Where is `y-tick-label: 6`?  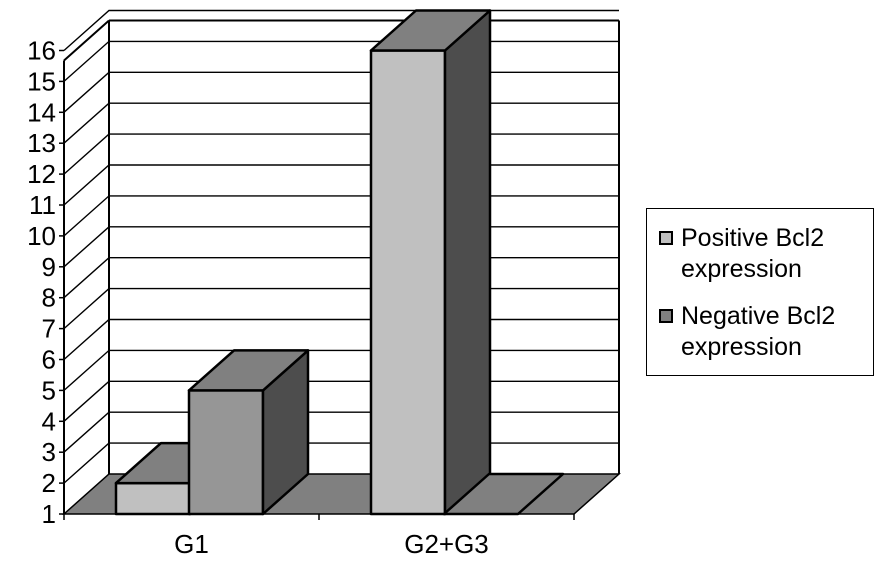
y-tick-label: 6 is located at coordinates (49, 360).